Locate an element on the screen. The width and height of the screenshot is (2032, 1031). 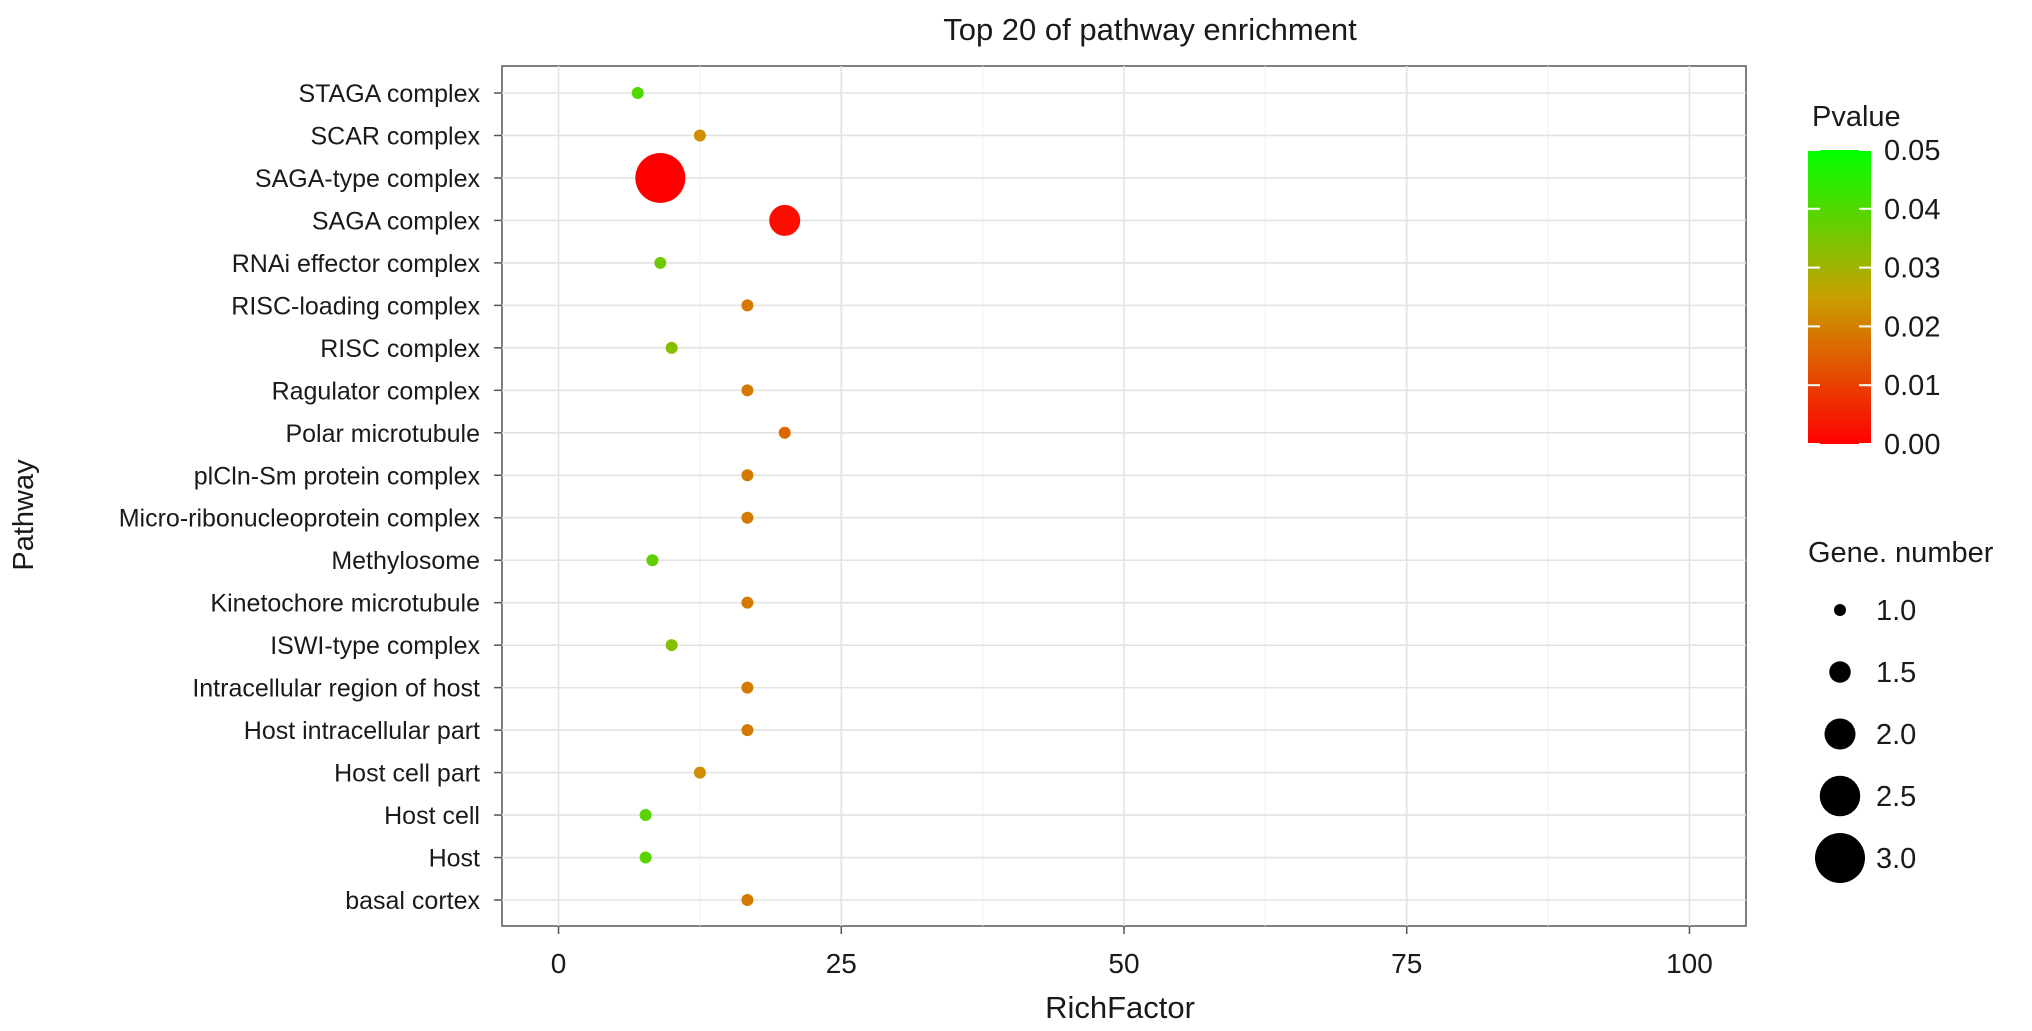
y-tick-label: Methylosome is located at coordinates (405, 561).